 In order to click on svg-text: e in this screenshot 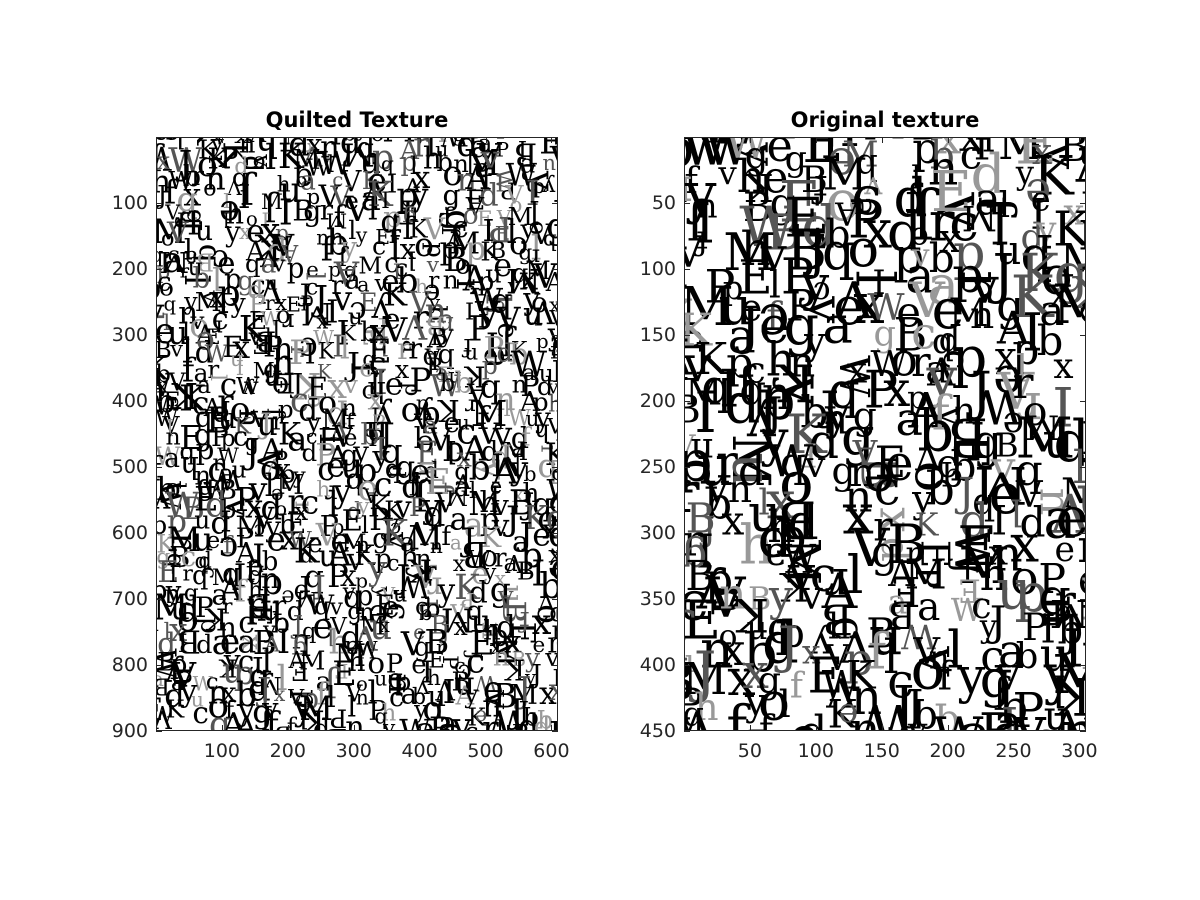, I will do `click(390, 282)`.